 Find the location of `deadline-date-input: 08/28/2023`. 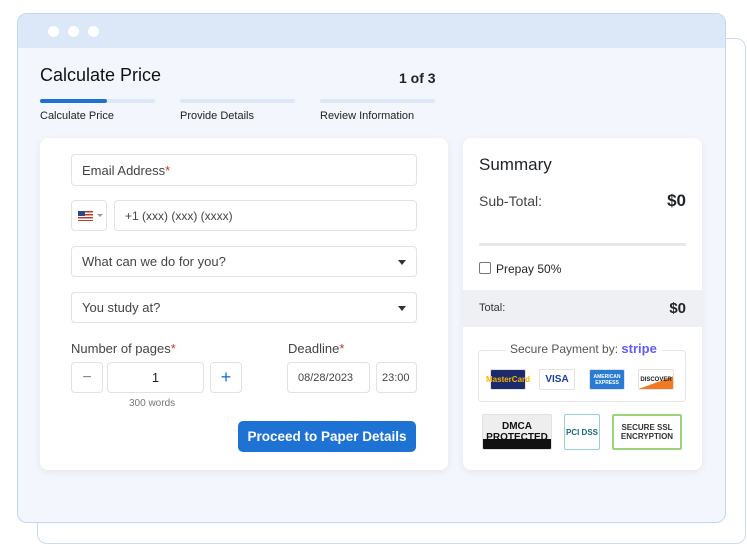

deadline-date-input: 08/28/2023 is located at coordinates (328, 377).